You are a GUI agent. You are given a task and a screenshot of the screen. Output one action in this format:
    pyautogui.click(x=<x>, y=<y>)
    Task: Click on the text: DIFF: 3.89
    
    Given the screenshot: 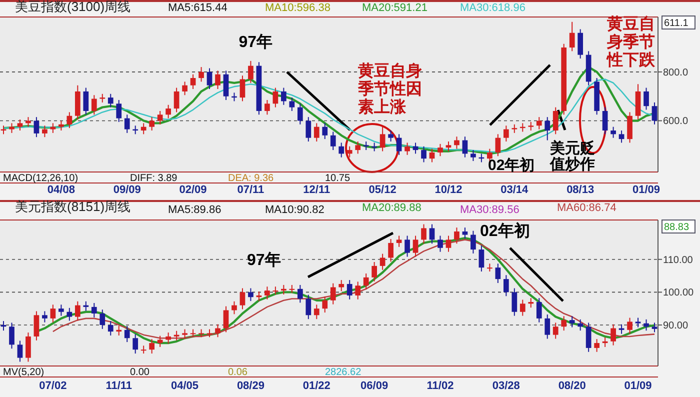 What is the action you would take?
    pyautogui.click(x=154, y=178)
    